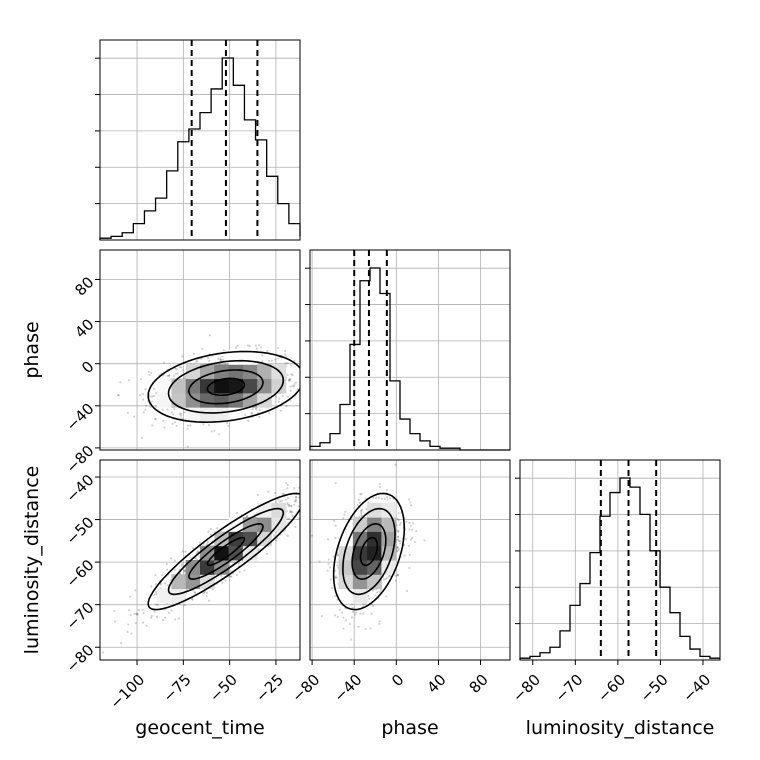 The height and width of the screenshot is (760, 760). What do you see at coordinates (127, 692) in the screenshot?
I see `x-tick-label-geocent-time: −100` at bounding box center [127, 692].